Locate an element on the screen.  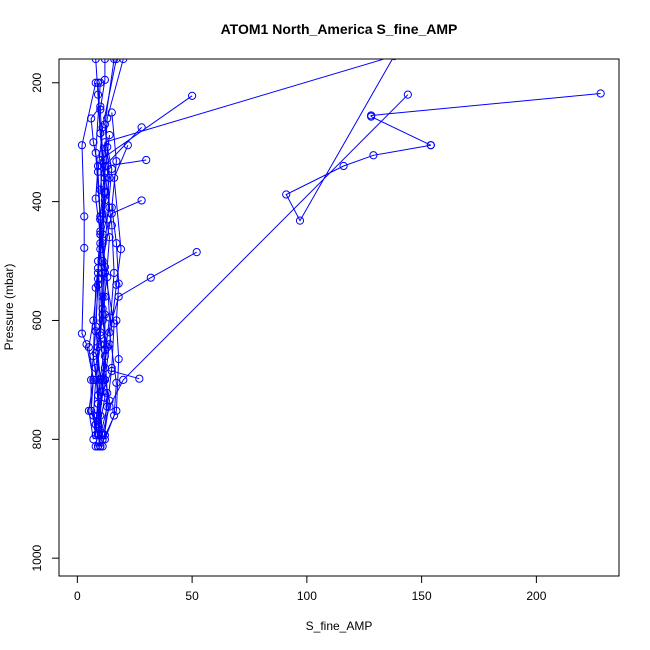
y-tick-label: 800 is located at coordinates (37, 439).